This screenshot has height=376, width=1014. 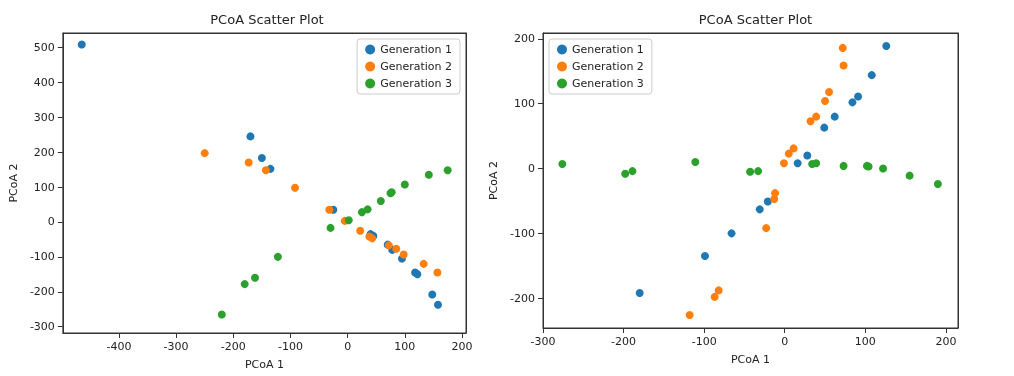 What do you see at coordinates (42, 327) in the screenshot?
I see `y-tick-label: -300` at bounding box center [42, 327].